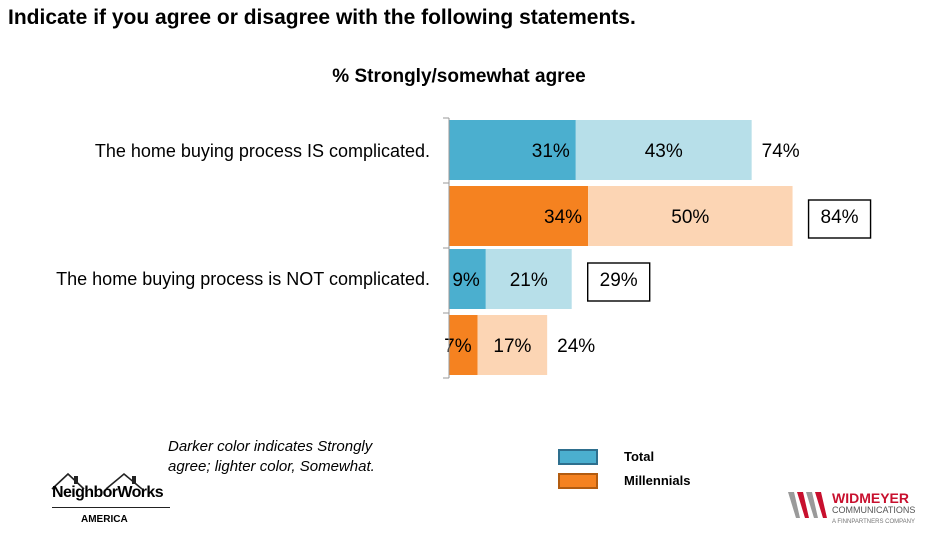 This screenshot has height=538, width=950. What do you see at coordinates (874, 522) in the screenshot?
I see `widmeyer-logo-tag: A FINNPARTNERS COMPANY` at bounding box center [874, 522].